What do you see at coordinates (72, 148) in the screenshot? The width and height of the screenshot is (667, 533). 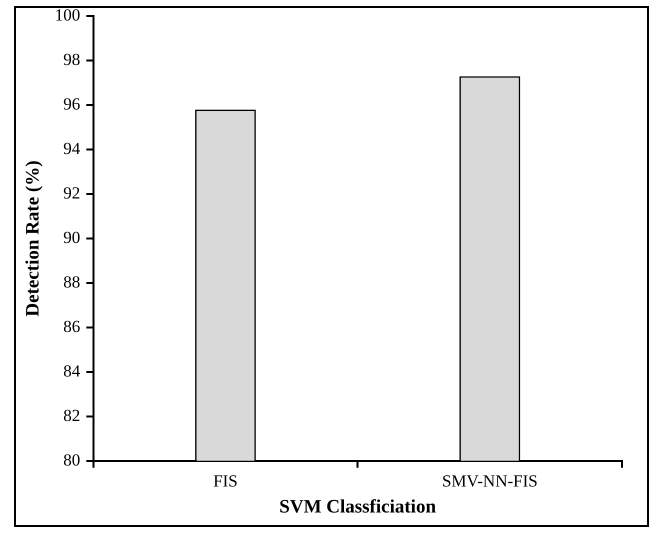 I see `y-tick-label: 94` at bounding box center [72, 148].